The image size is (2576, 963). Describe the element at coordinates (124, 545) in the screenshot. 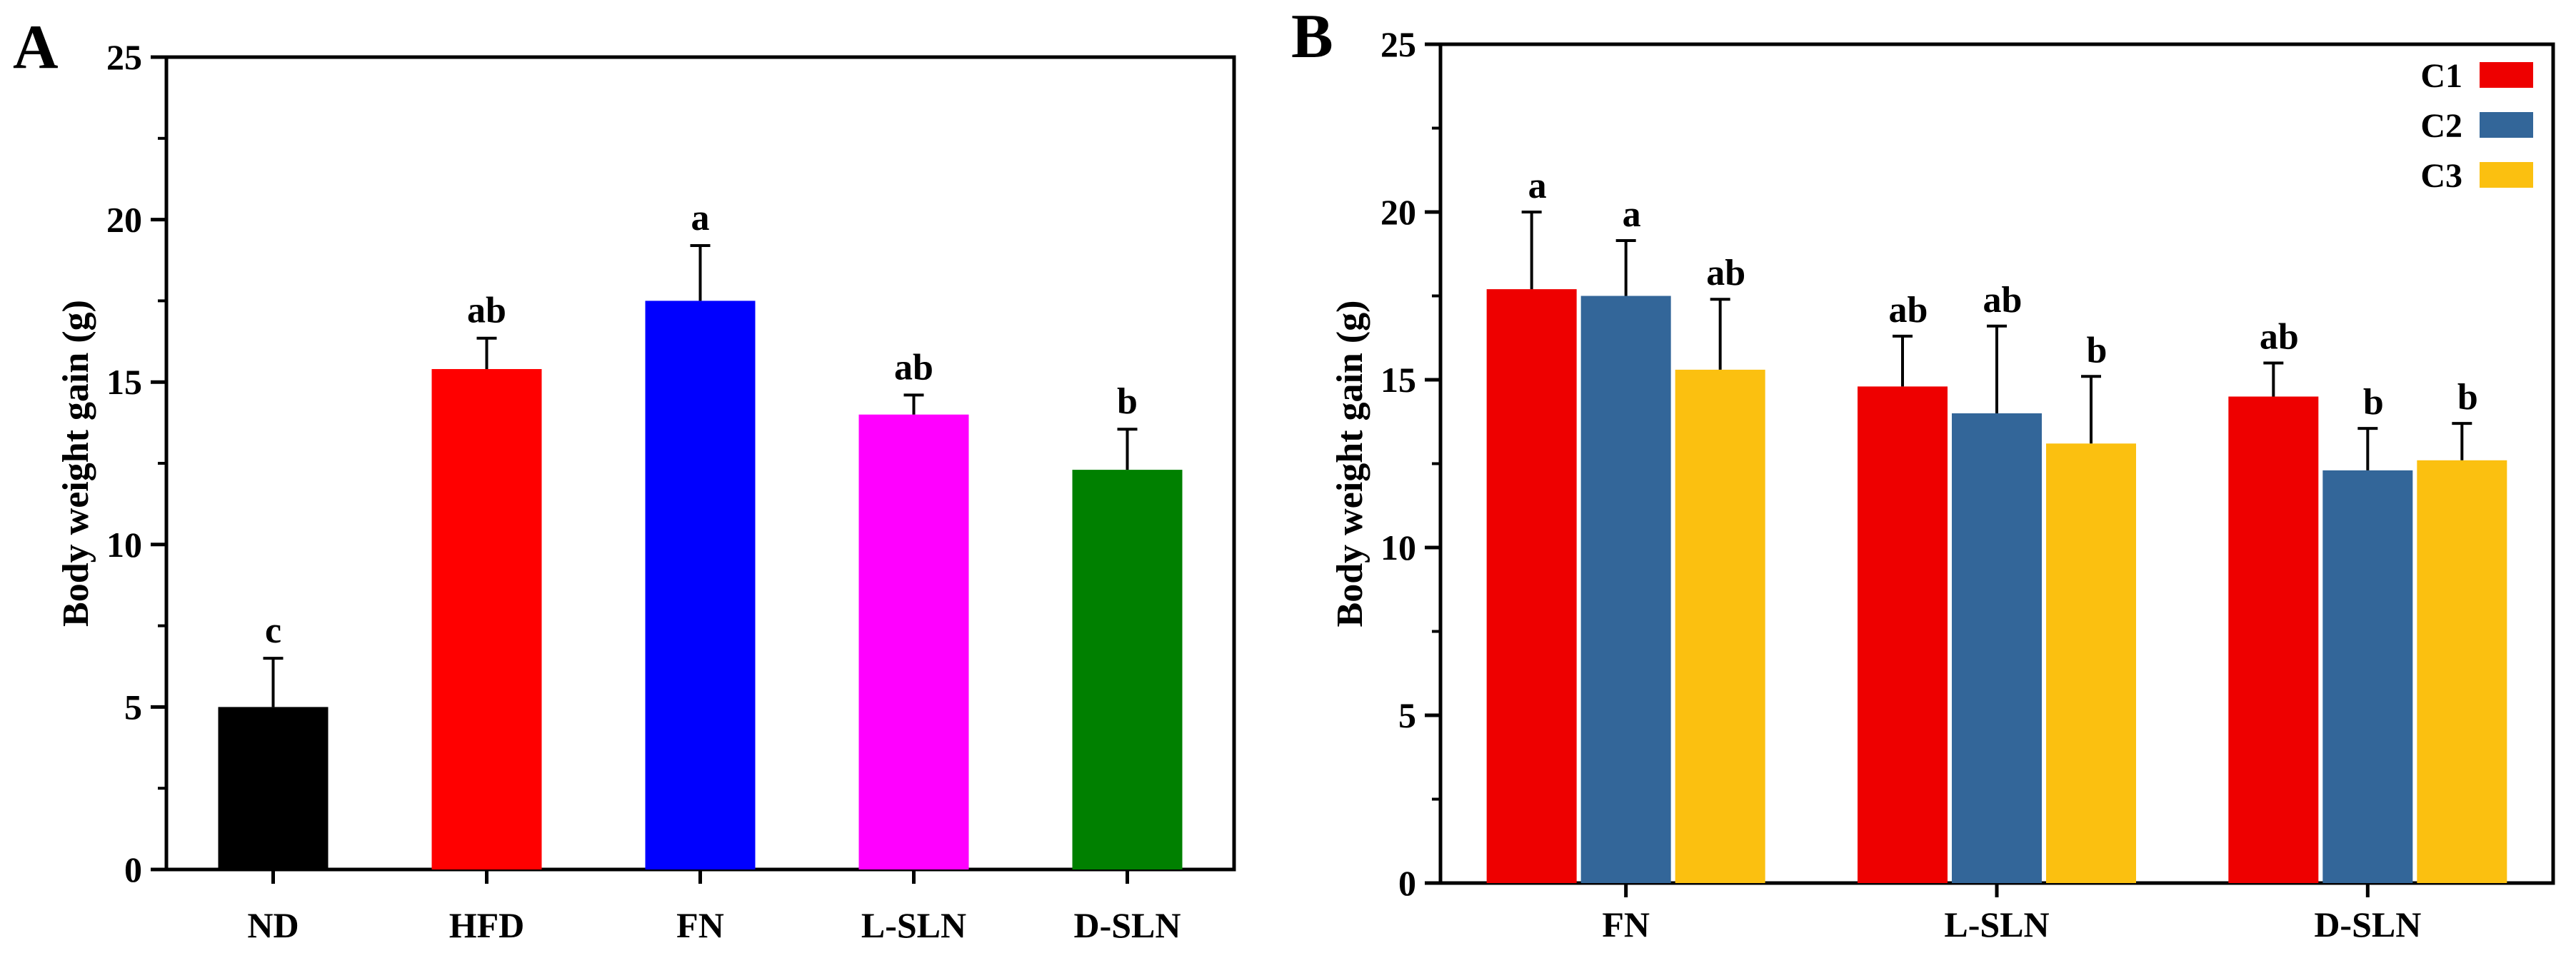

I see `panel-a-y-tick-label: 10` at that location.